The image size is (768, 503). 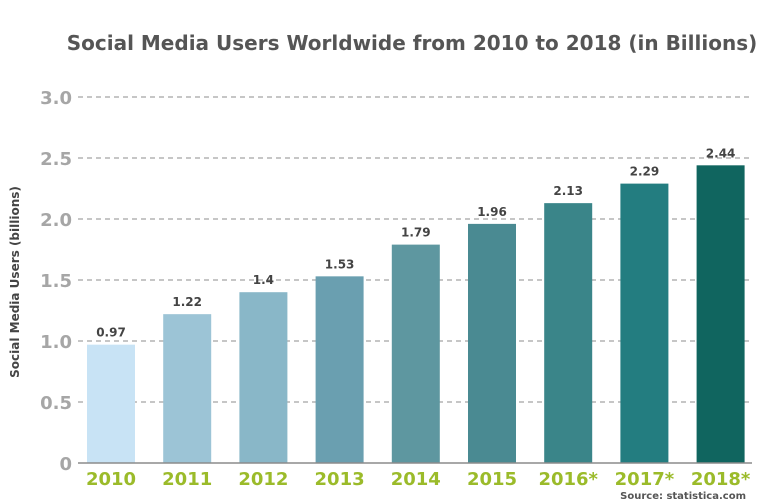 I want to click on data-label: 2.13, so click(x=568, y=191).